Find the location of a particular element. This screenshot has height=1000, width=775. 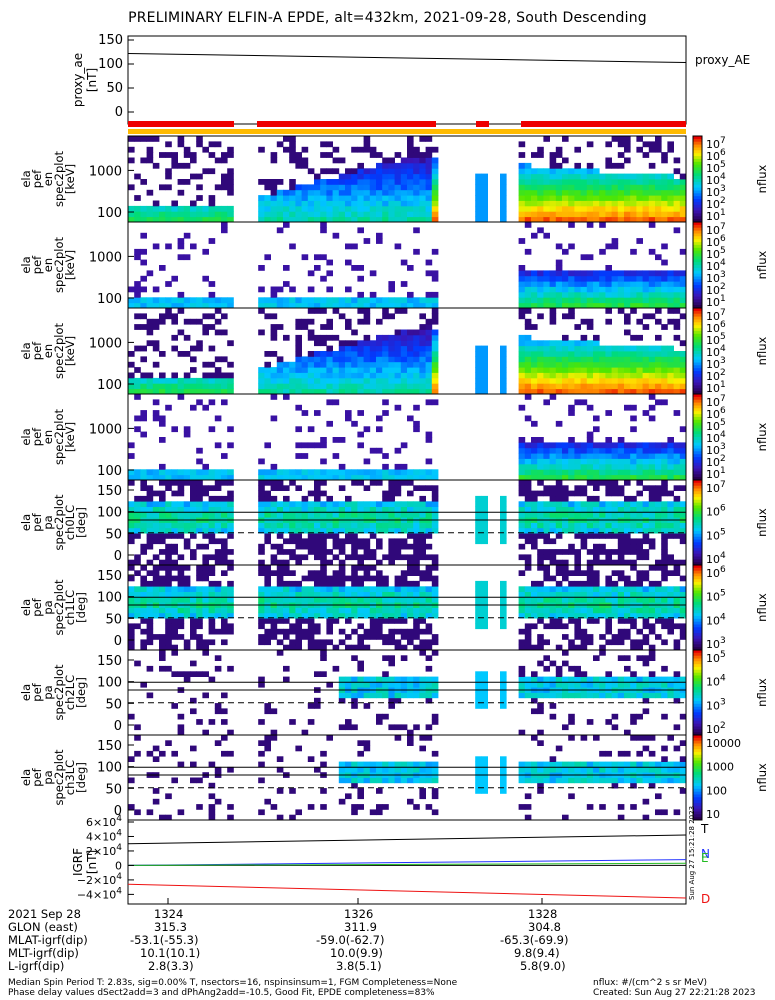

y-tick-label: 100 is located at coordinates (109, 598).